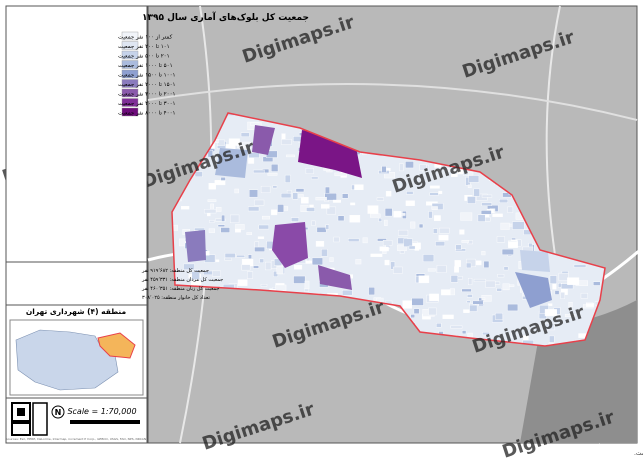  Describe the element at coordinates (29, 419) in the screenshot. I see `qr-codes` at that location.